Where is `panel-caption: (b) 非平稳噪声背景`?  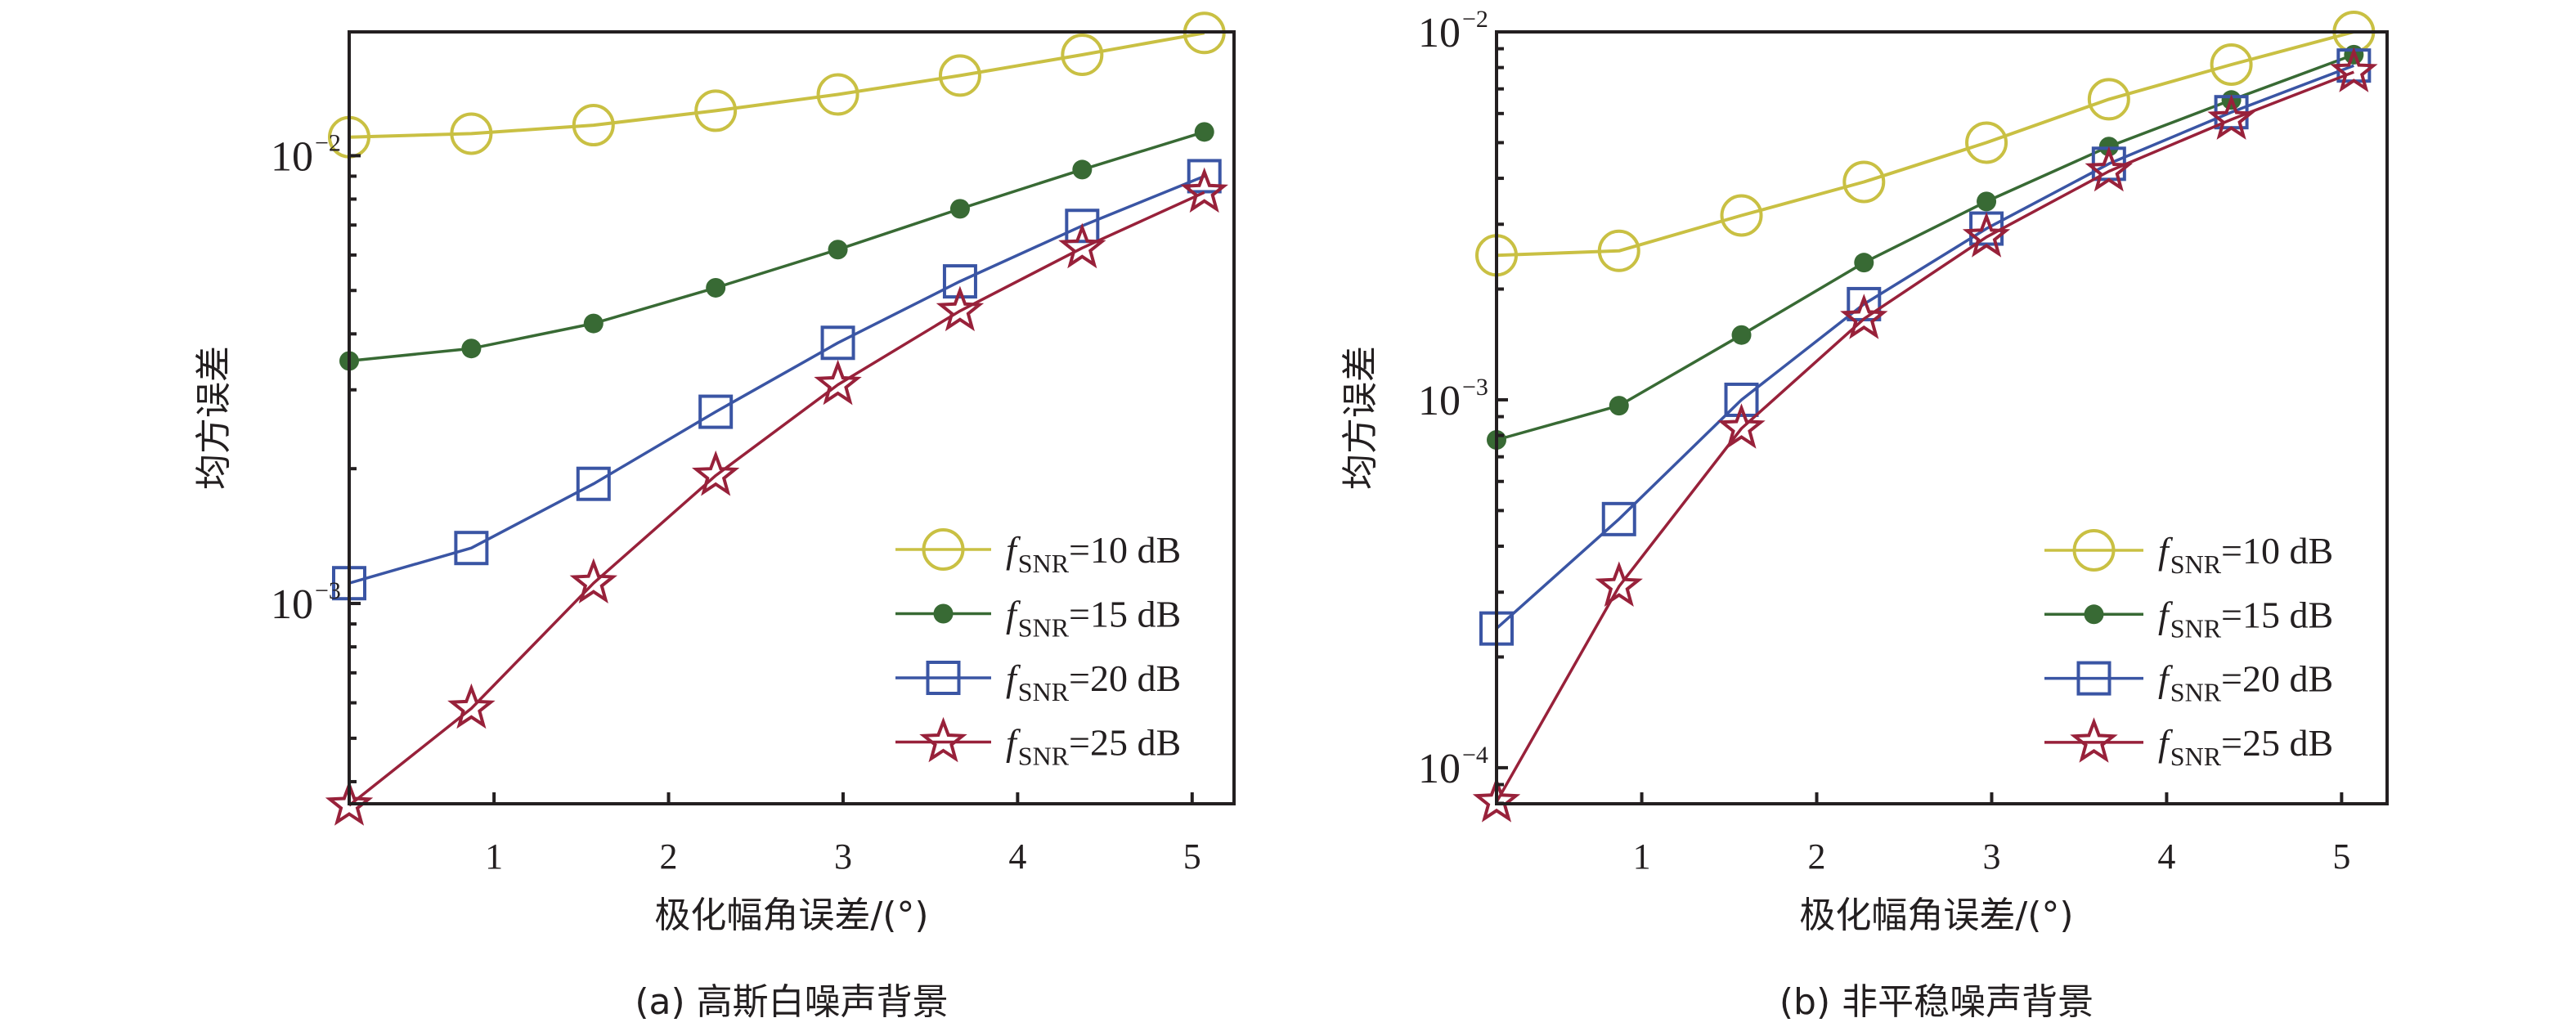 panel-caption: (b) 非平稳噪声背景 is located at coordinates (1937, 1002).